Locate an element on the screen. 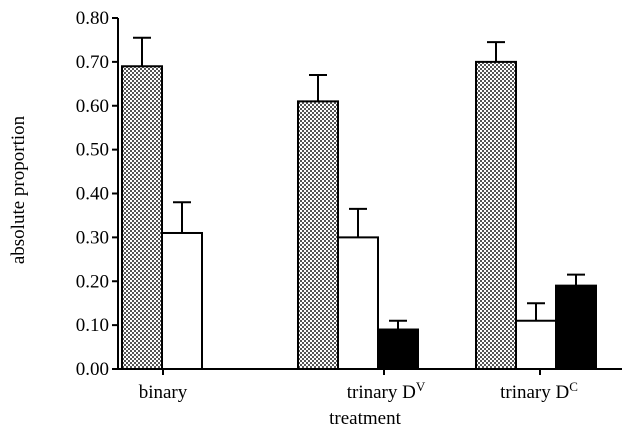 This screenshot has width=628, height=431. y-tick-label: 0.30 is located at coordinates (92, 237).